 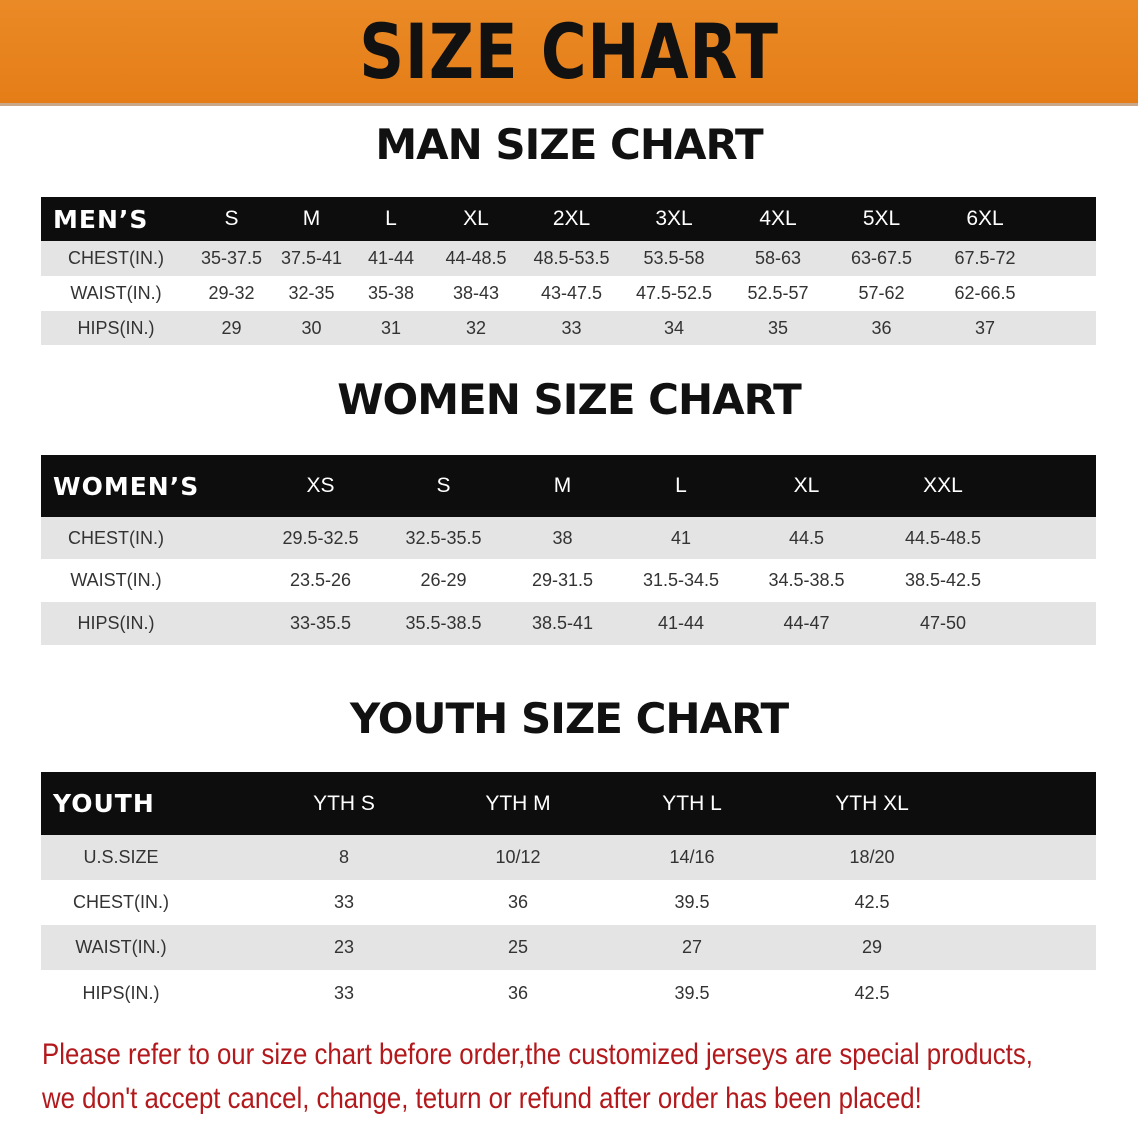 I want to click on size-header-cell: XS, so click(x=320, y=485).